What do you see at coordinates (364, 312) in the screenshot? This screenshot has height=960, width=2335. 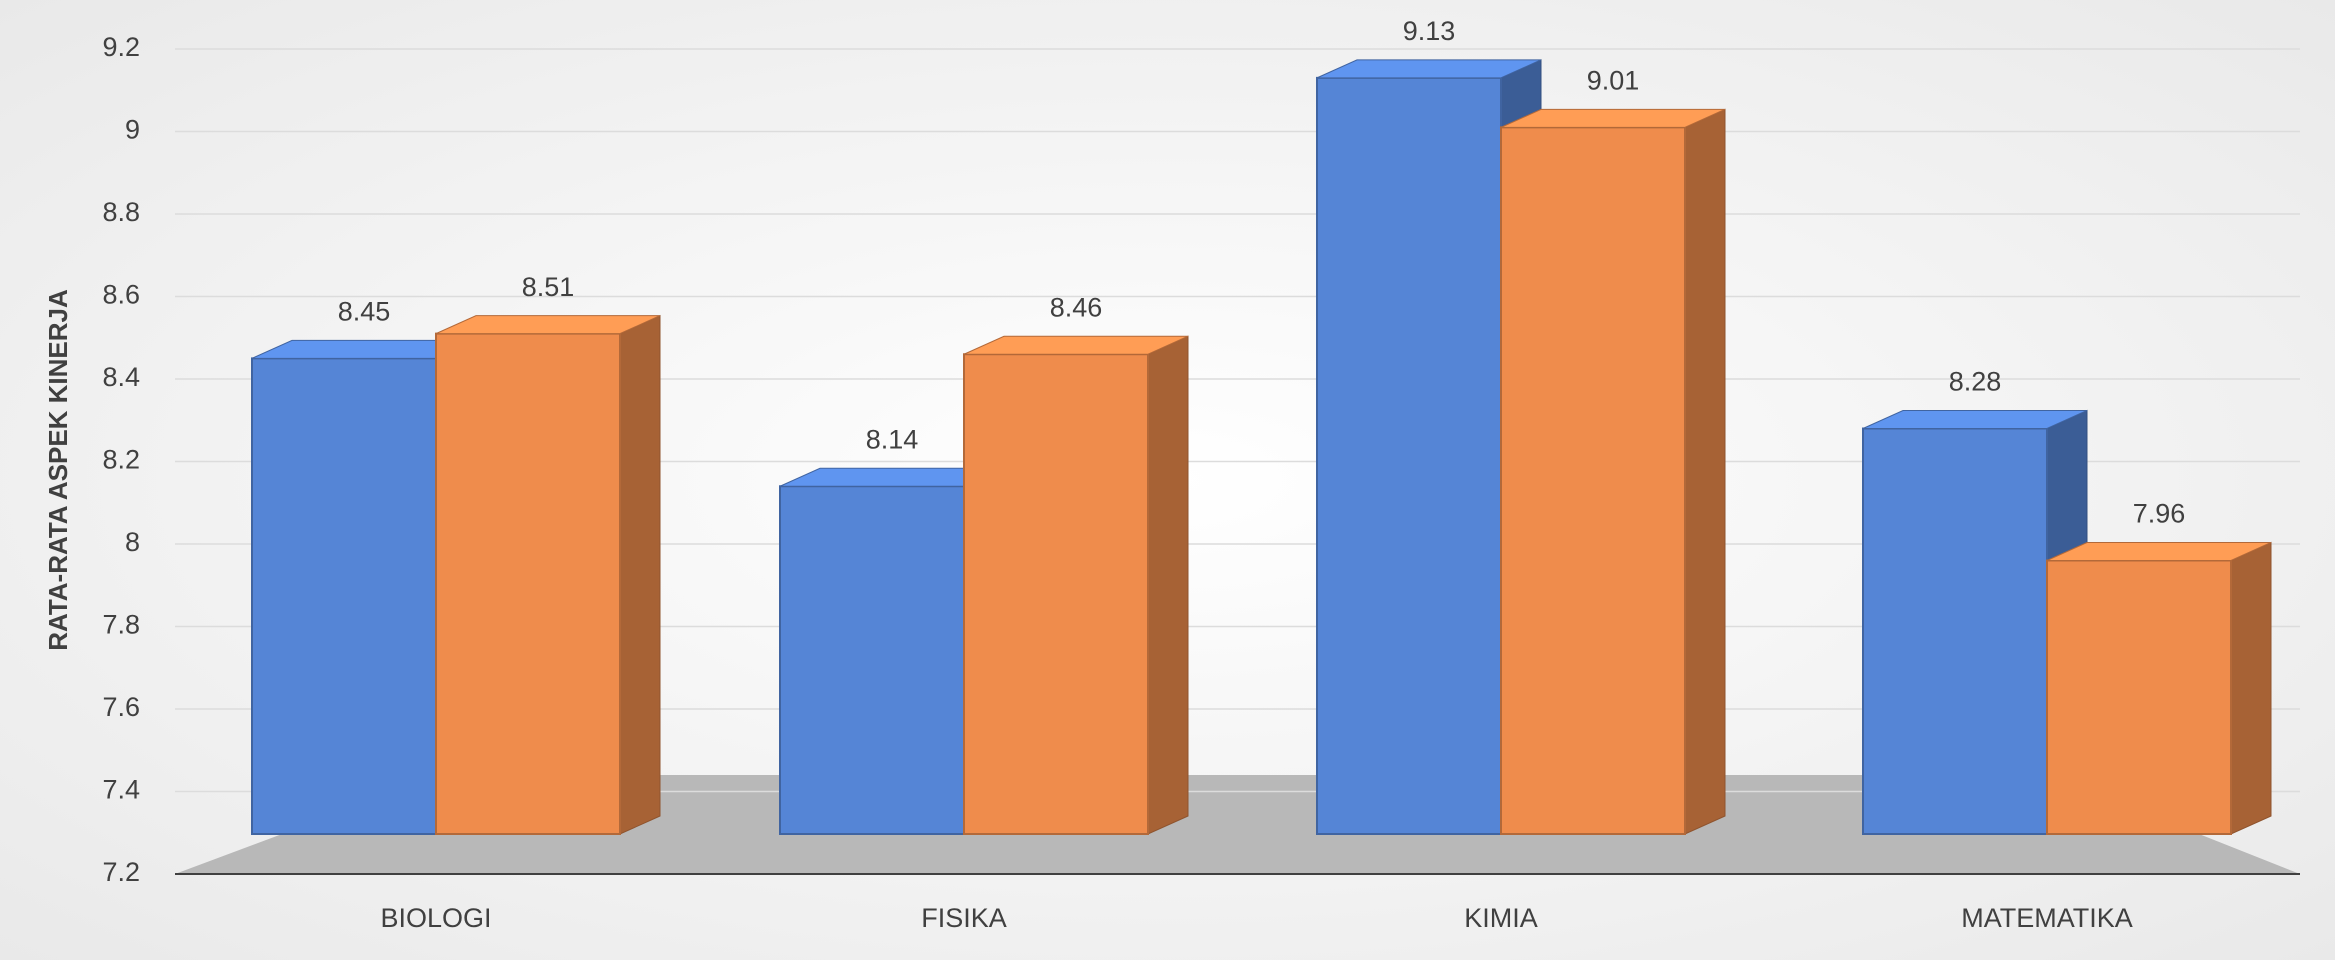 I see `value-label: 8.45` at bounding box center [364, 312].